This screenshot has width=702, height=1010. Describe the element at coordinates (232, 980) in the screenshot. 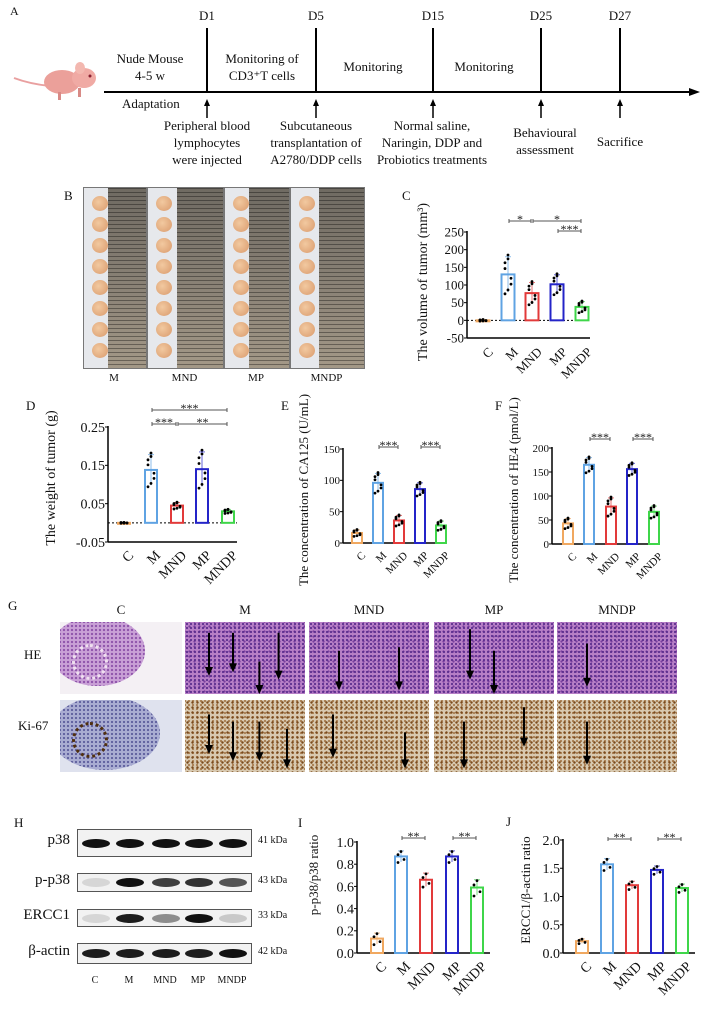

I see `lane-label: MNDP` at that location.